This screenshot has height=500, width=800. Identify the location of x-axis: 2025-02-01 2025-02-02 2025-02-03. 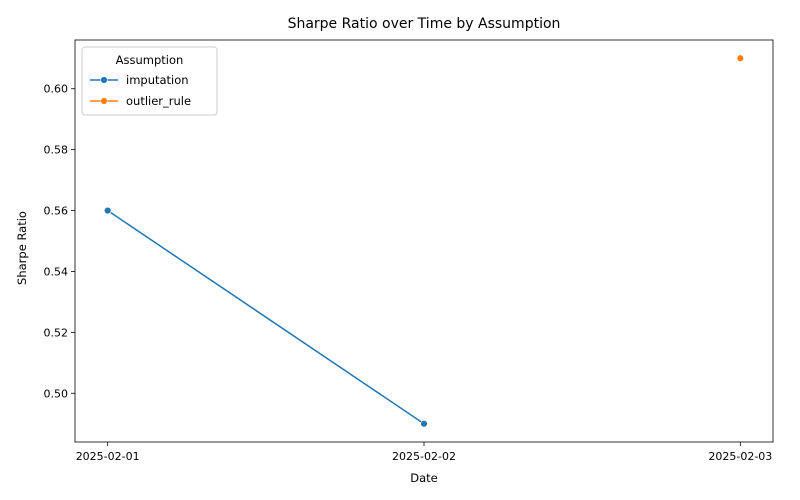
(424, 452).